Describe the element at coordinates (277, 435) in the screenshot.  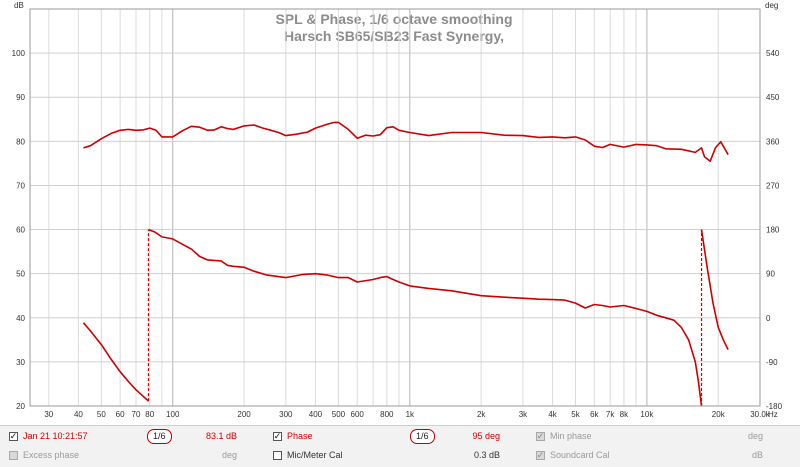
I see `phase-checkbox: ✓` at that location.